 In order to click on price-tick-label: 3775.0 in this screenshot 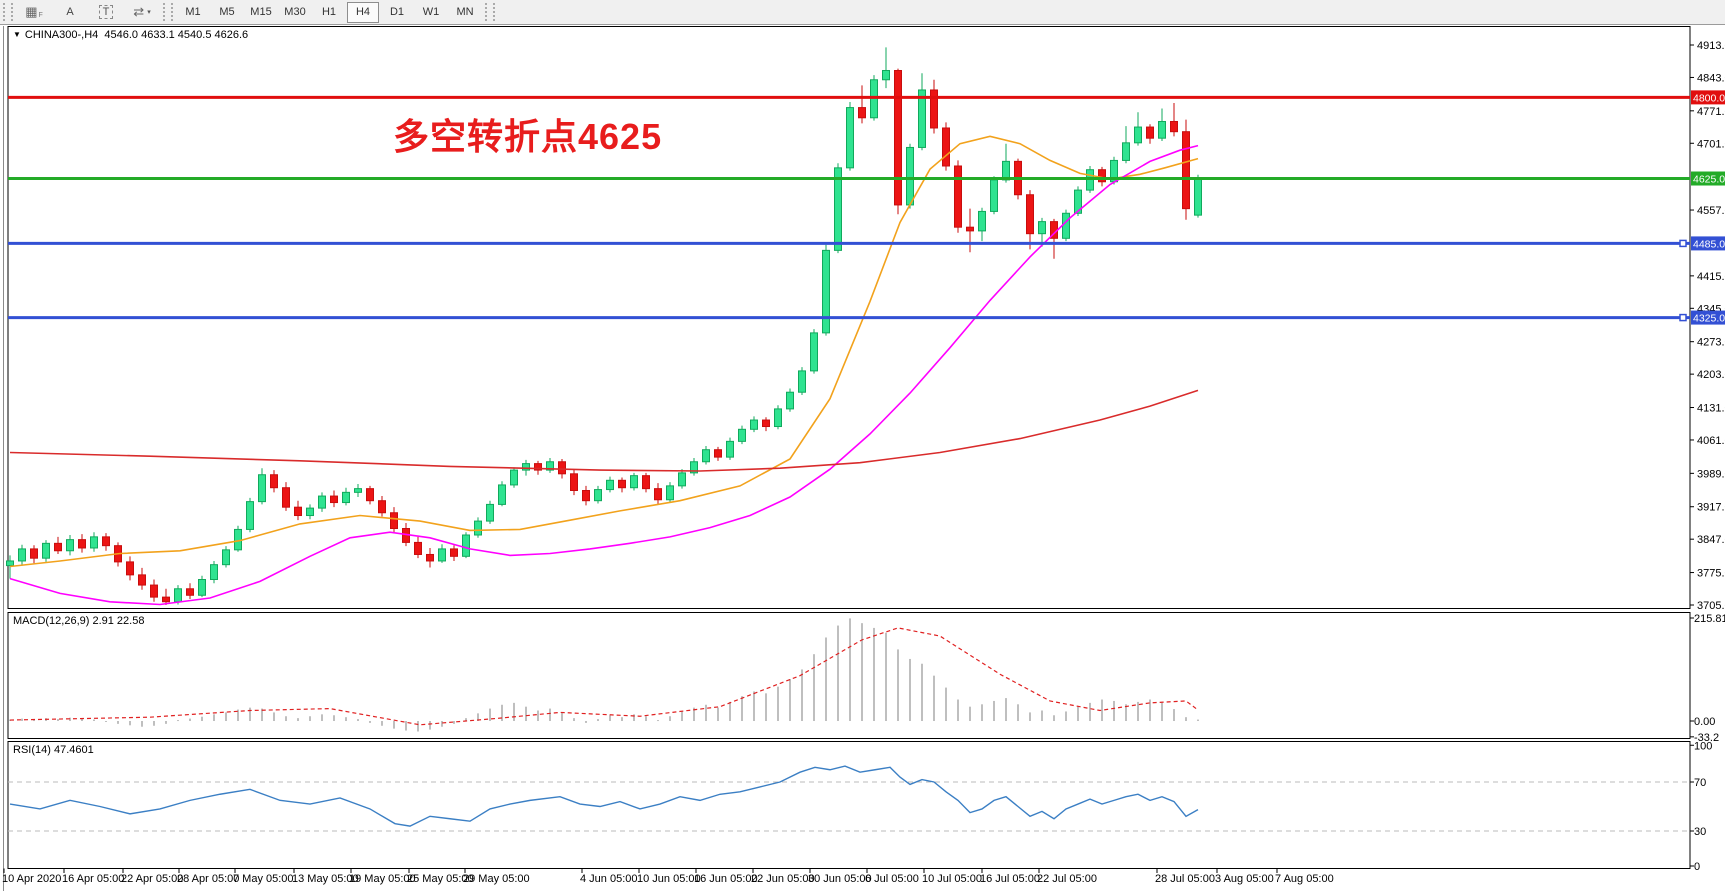, I will do `click(1711, 574)`.